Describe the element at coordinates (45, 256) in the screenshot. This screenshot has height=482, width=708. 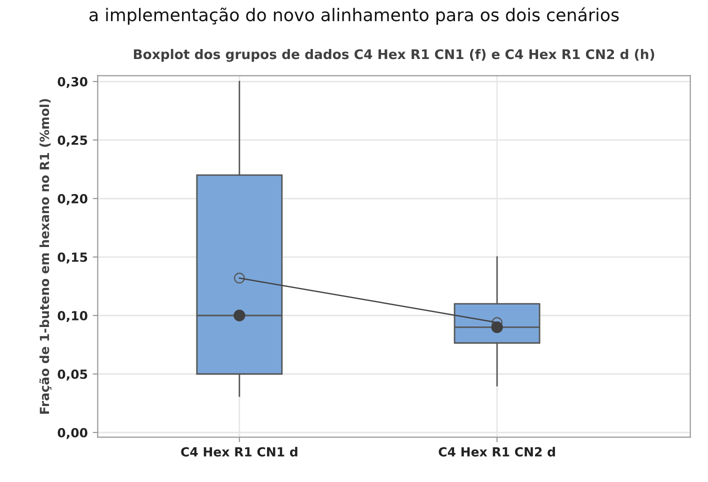
I see `y-axis-title: Fração de 1-buteno em hexano no R1 (%mol)` at that location.